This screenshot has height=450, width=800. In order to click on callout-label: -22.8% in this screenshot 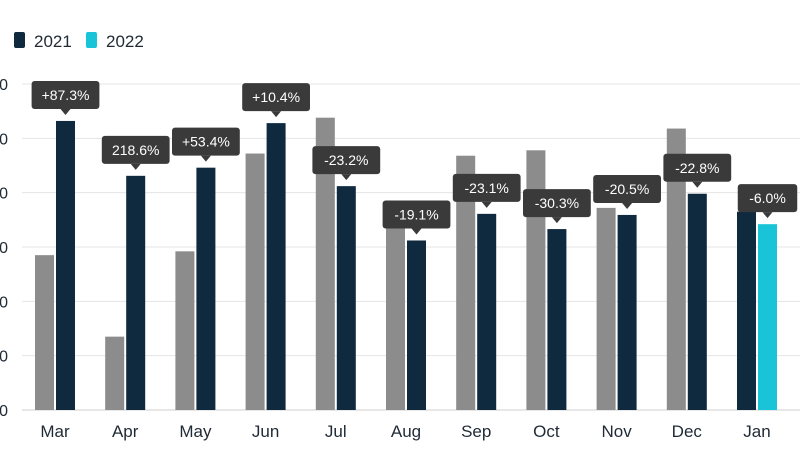, I will do `click(697, 168)`.